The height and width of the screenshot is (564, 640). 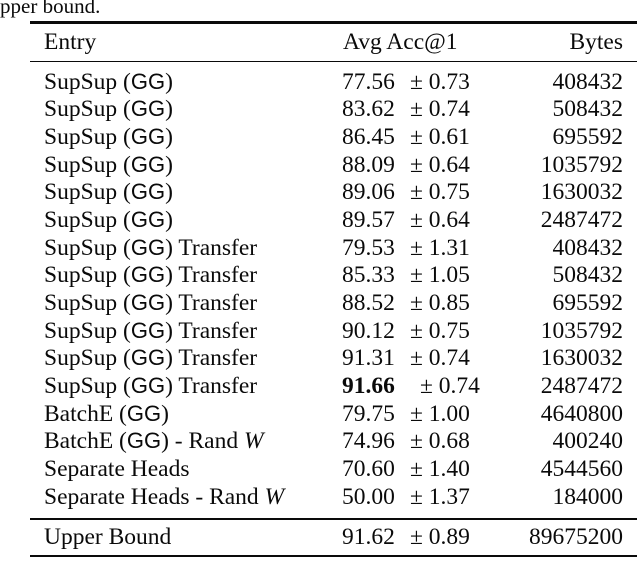 I want to click on table-row: SupSup (GG) Transfer 85.33 ± 1.05 508432, so click(x=333, y=276).